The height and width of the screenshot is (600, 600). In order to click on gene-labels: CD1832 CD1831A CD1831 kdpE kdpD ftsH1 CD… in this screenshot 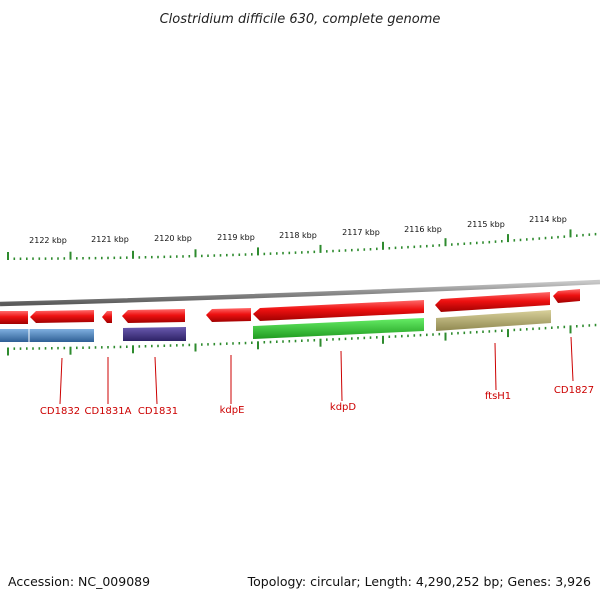, I will do `click(317, 401)`.